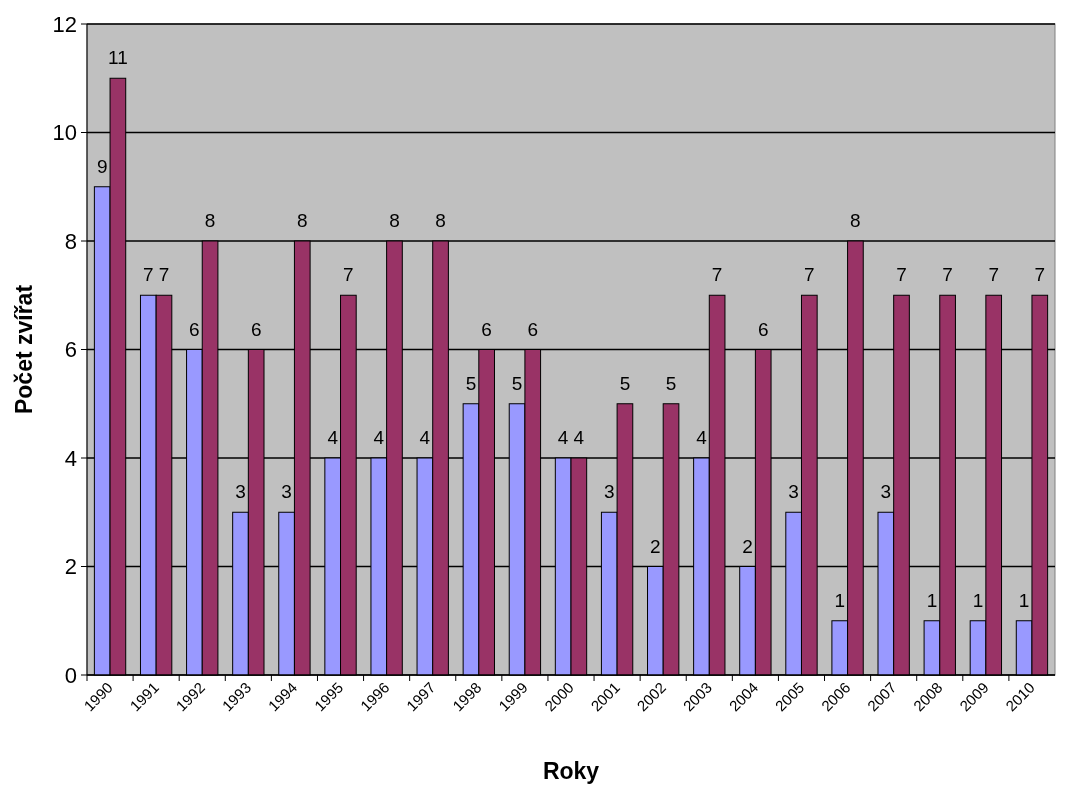 This screenshot has height=791, width=1077. I want to click on y-tick-label: 2, so click(70, 567).